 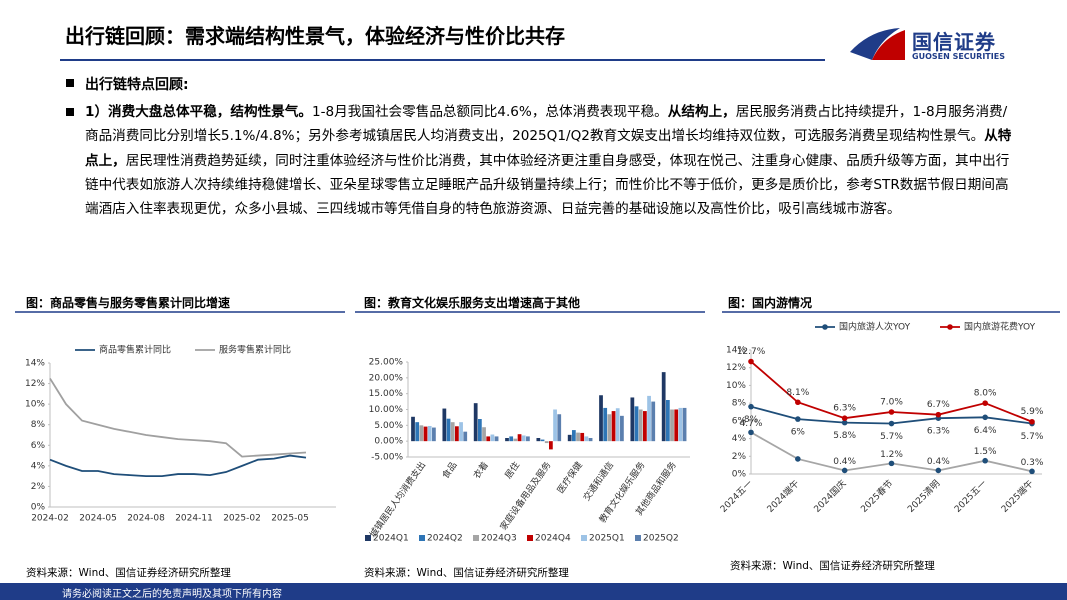 I want to click on header-decor, so click(x=482, y=44).